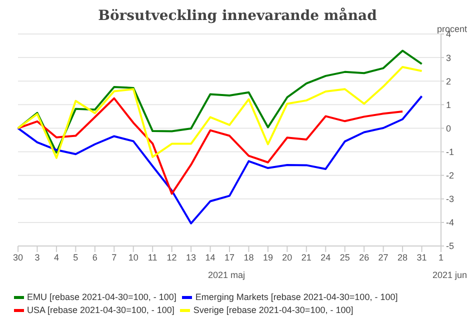  Describe the element at coordinates (450, 223) in the screenshot. I see `y-tick-label: -4` at that location.